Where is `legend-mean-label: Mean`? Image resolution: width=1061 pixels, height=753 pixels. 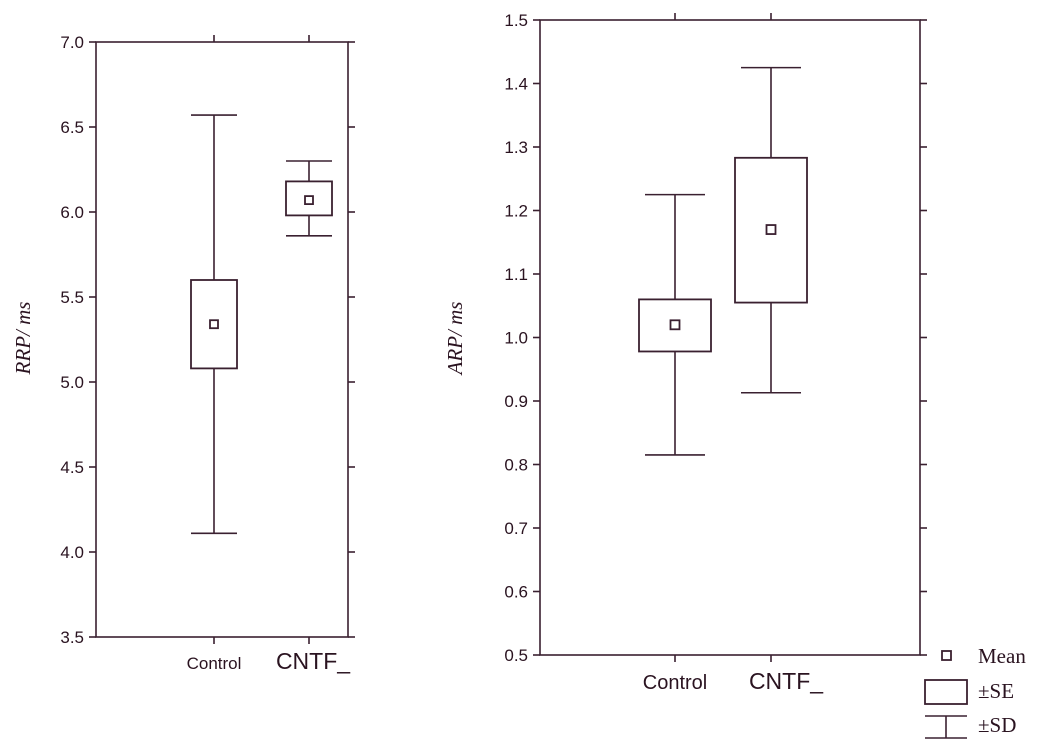
legend-mean-label: Mean is located at coordinates (1002, 656).